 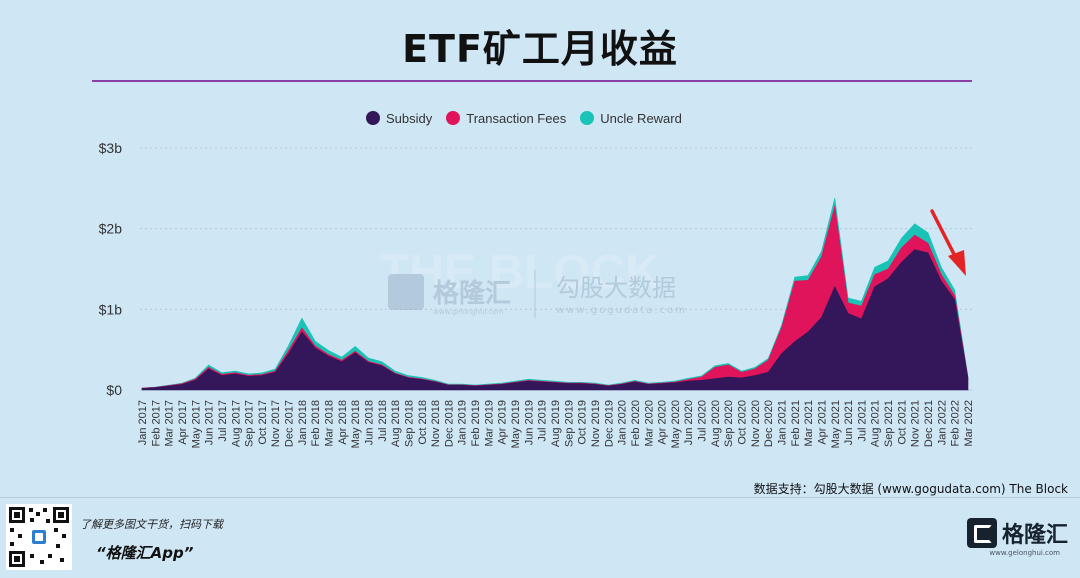 What do you see at coordinates (862, 421) in the screenshot?
I see `x-tick-label: Jul 2021` at bounding box center [862, 421].